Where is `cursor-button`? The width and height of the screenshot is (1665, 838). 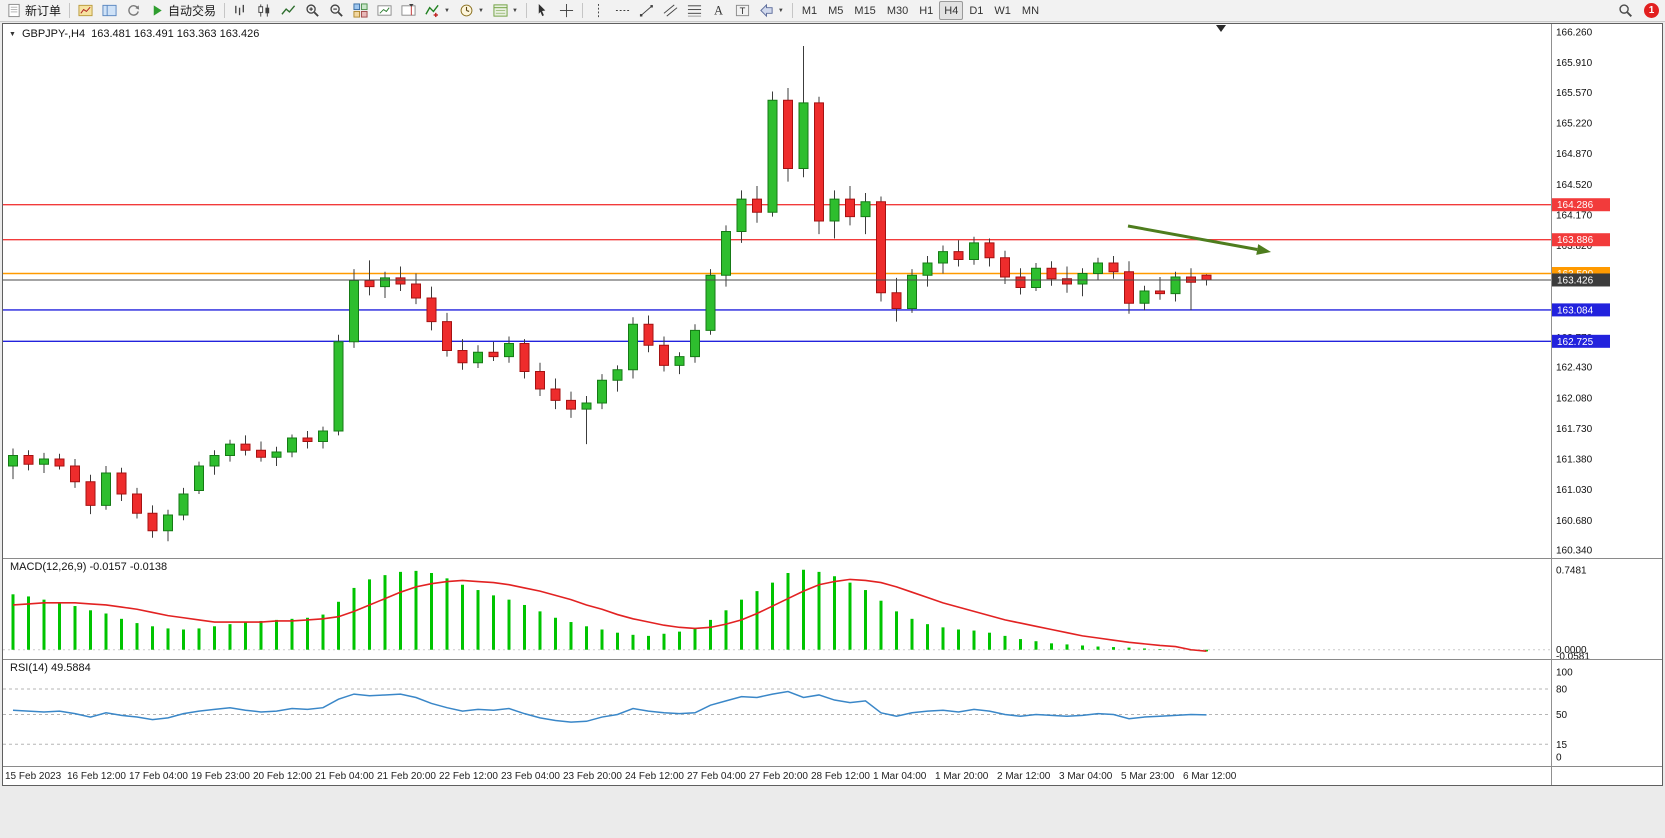 cursor-button is located at coordinates (542, 10).